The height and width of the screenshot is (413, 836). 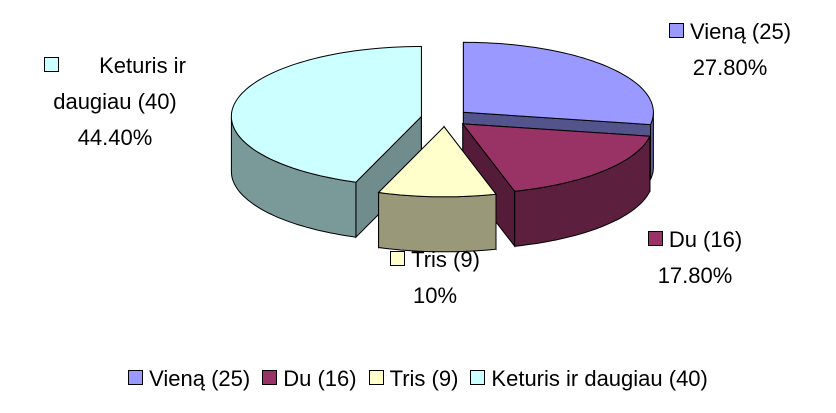 What do you see at coordinates (695, 275) in the screenshot?
I see `label-value: 17.80%` at bounding box center [695, 275].